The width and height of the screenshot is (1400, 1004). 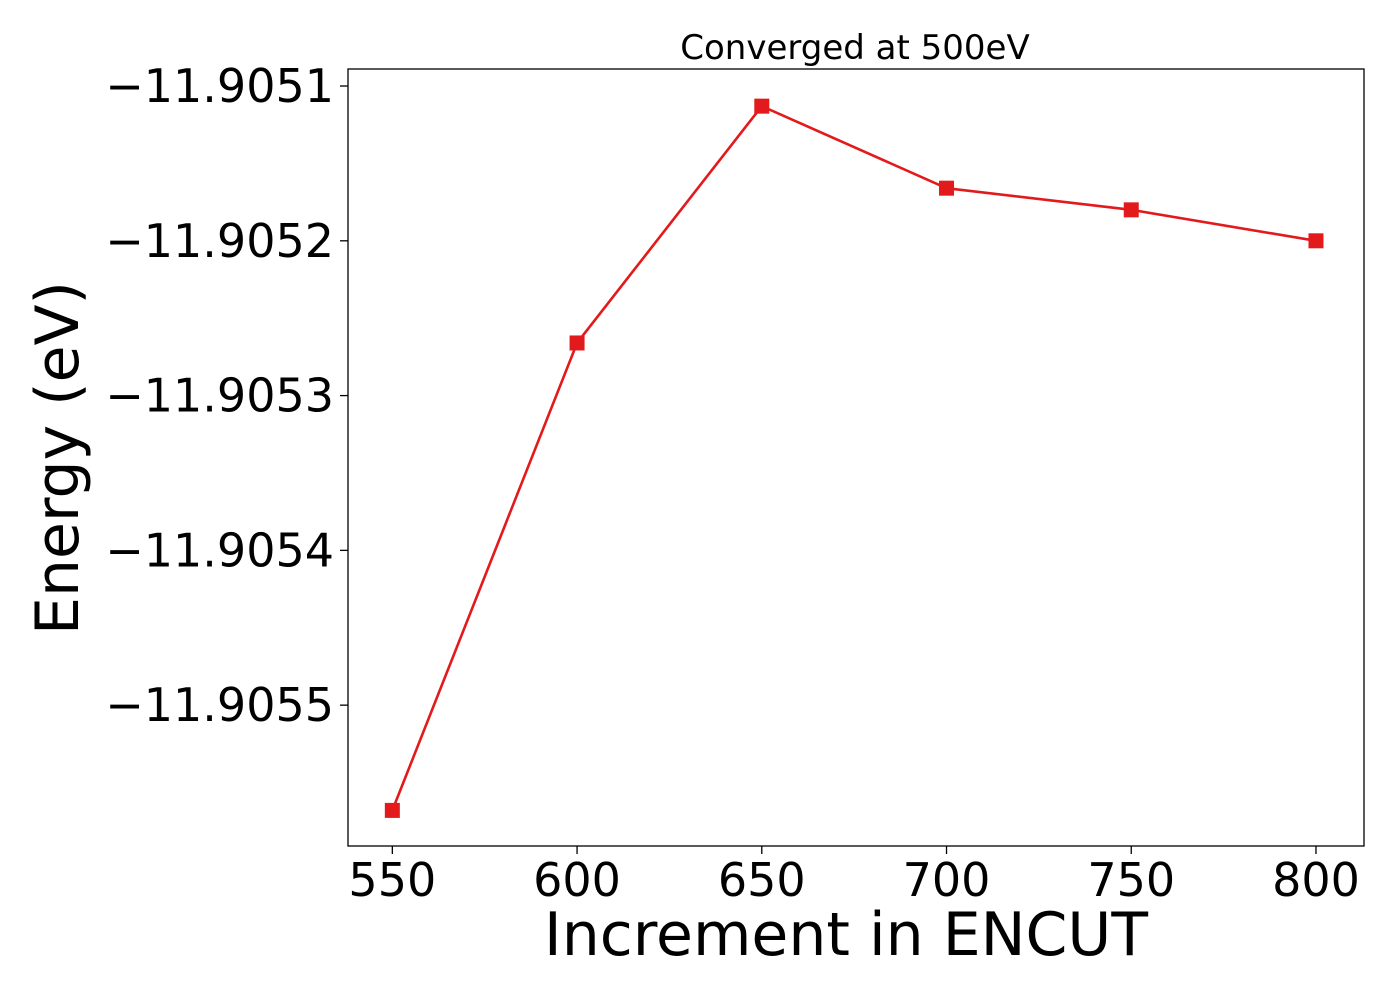 What do you see at coordinates (219, 241) in the screenshot?
I see `y-tick-label: −11.9052` at bounding box center [219, 241].